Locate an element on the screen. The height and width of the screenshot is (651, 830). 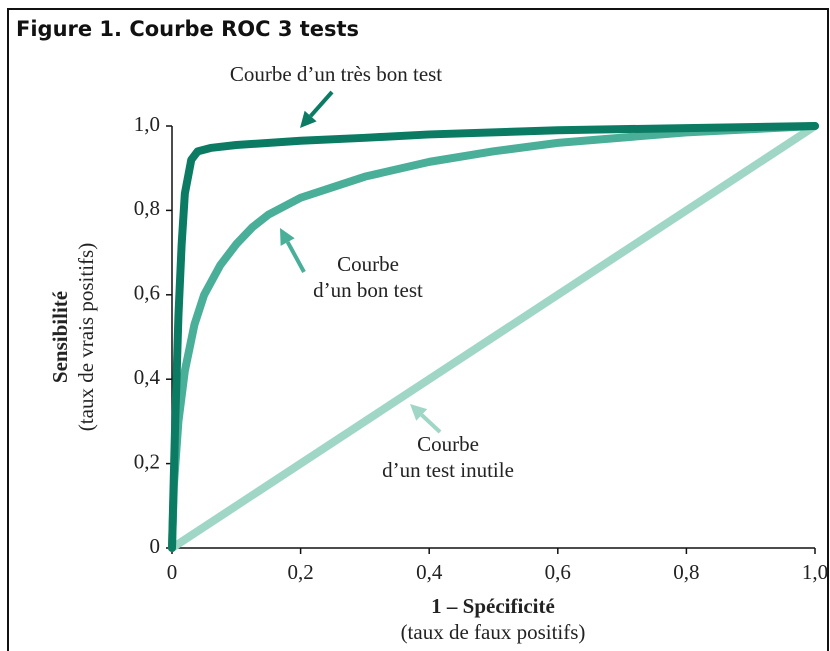
x-tick-label: 0,6 is located at coordinates (558, 572).